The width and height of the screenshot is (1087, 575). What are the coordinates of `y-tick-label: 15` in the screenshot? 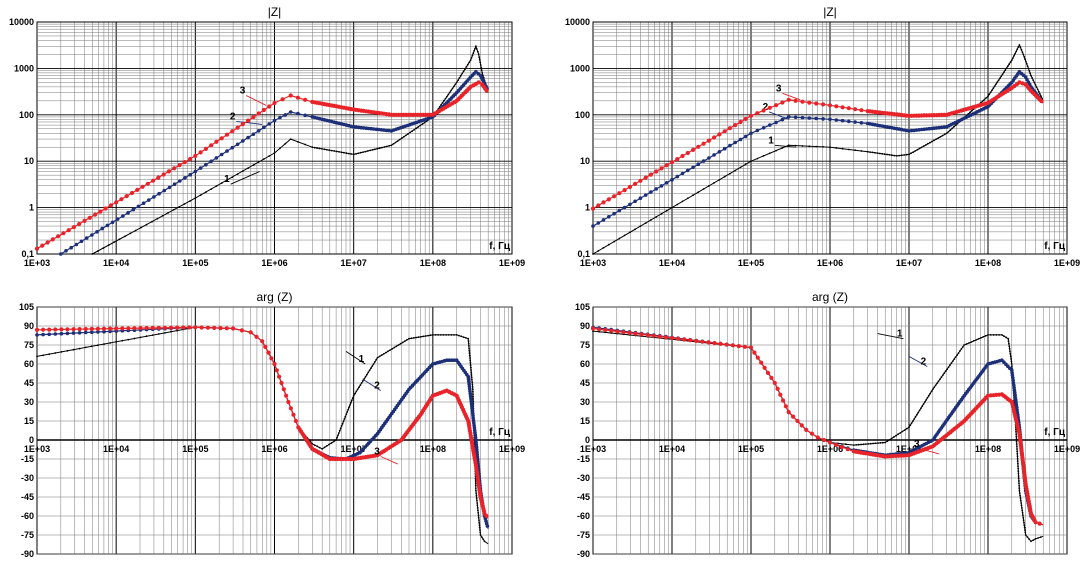 It's located at (585, 421).